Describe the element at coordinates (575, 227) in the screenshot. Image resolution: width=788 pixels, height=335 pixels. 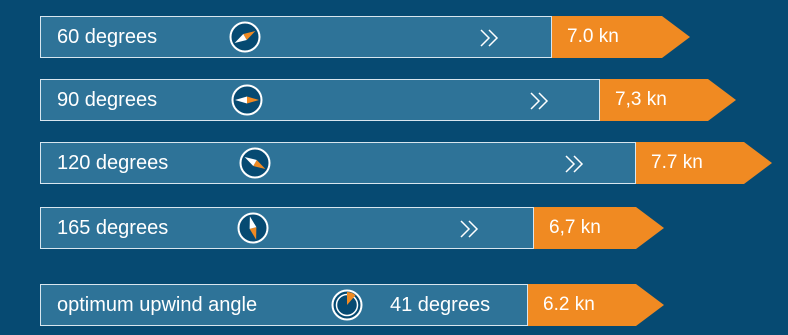
I see `speed-value: 6,7 kn` at that location.